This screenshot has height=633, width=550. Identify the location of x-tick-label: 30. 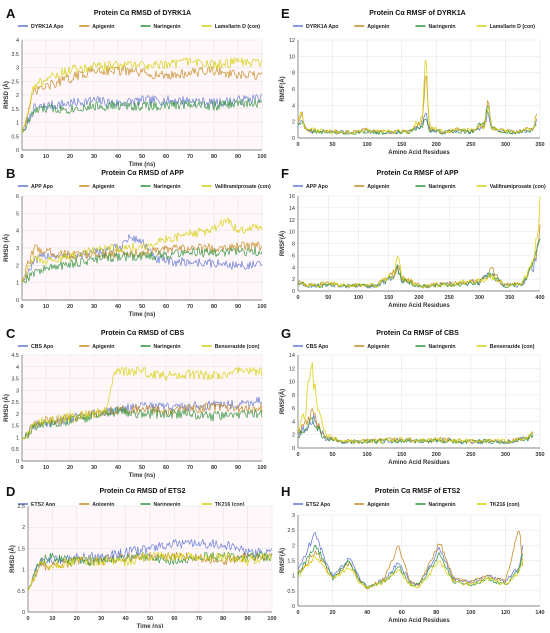
(94, 468).